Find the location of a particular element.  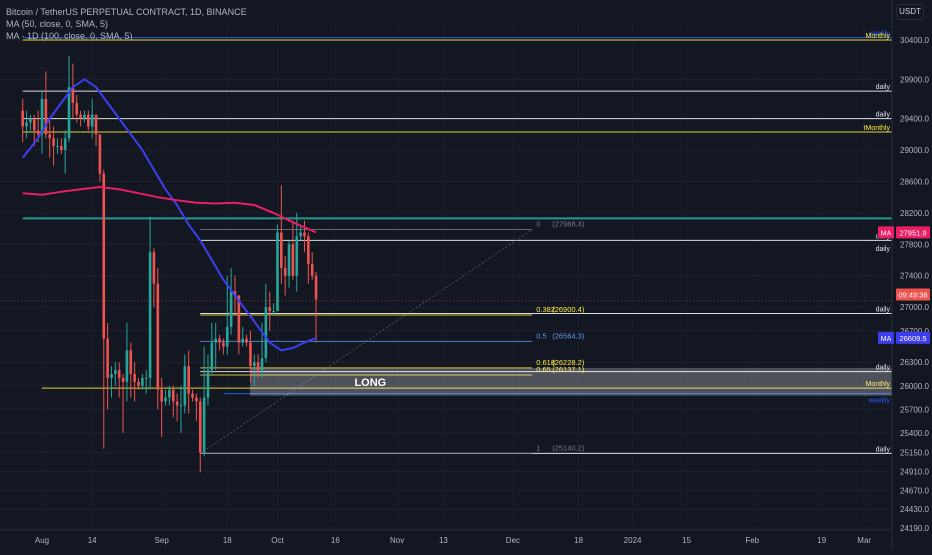

fib-level-price: (27988.4) is located at coordinates (568, 224).